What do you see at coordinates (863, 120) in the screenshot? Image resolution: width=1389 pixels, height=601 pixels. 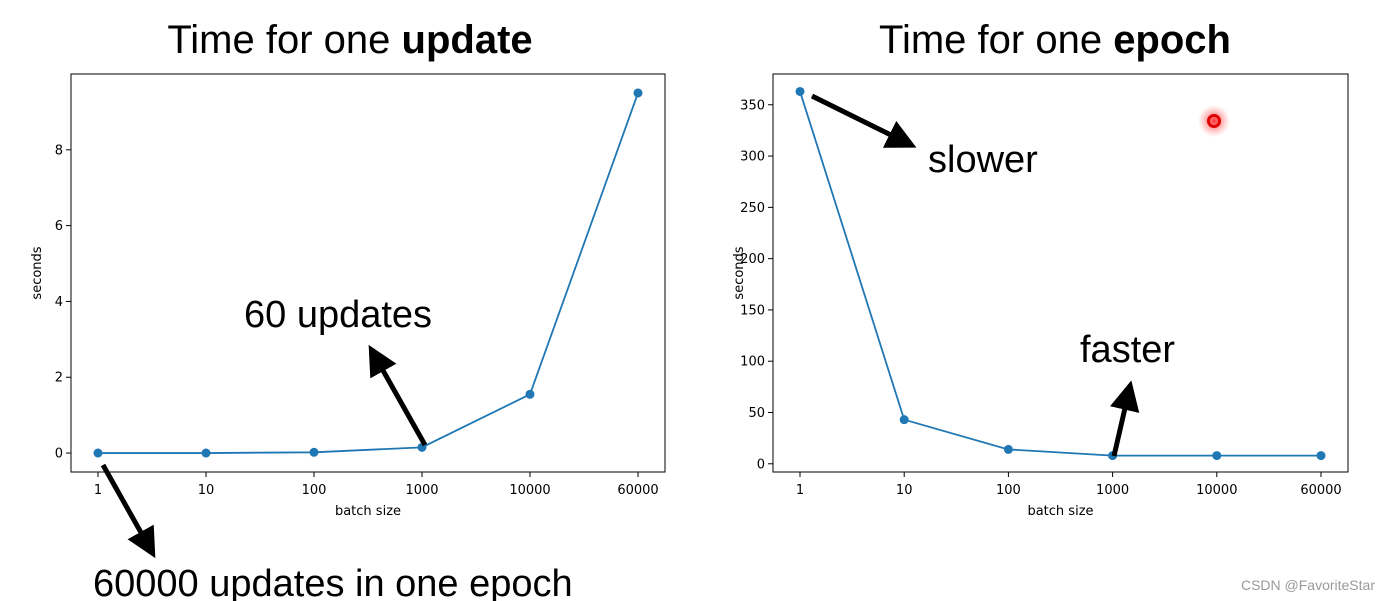 I see `arrow-slower` at bounding box center [863, 120].